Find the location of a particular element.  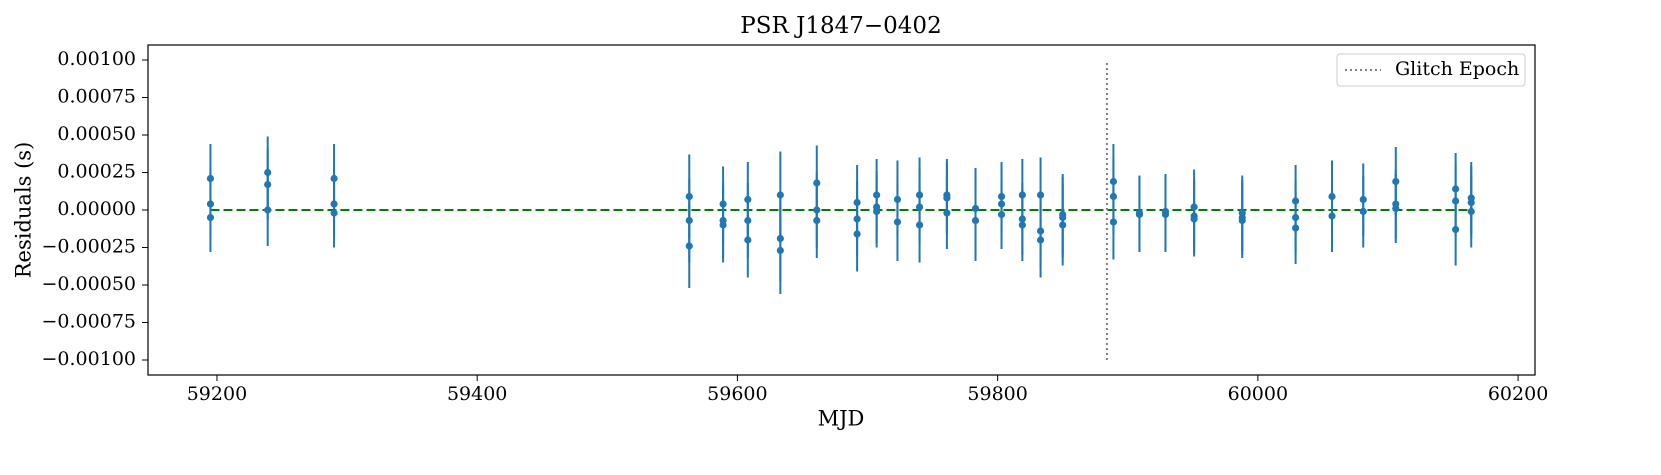

y-tick-label: −0.00025 is located at coordinates (89, 247).